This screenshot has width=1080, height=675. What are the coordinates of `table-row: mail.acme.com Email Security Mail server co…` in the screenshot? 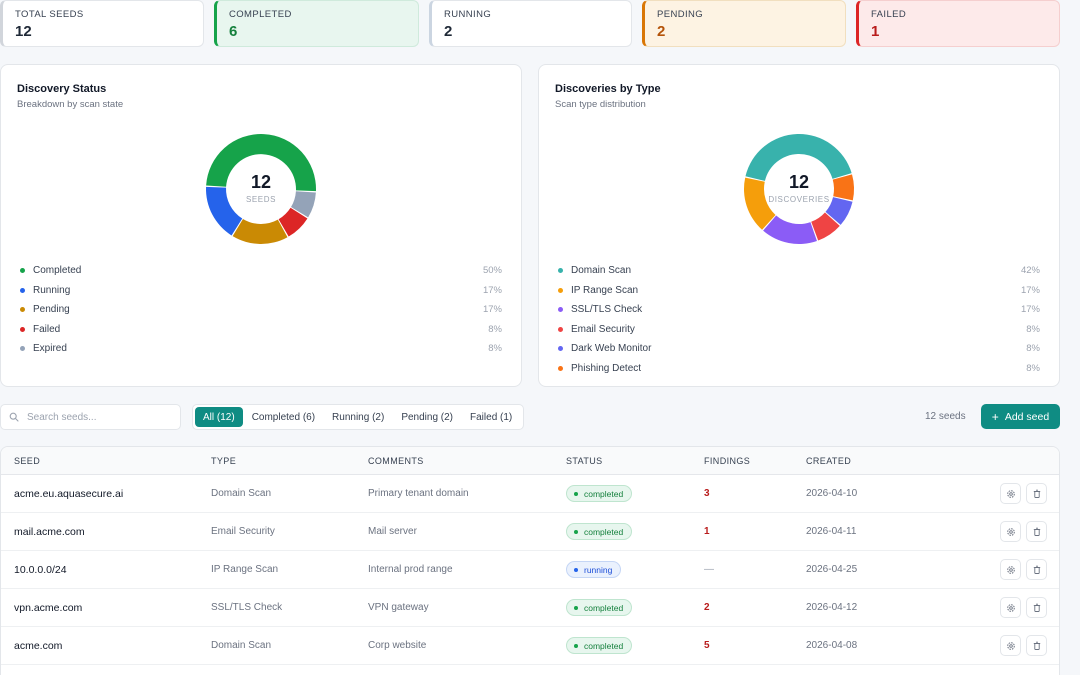 It's located at (530, 532).